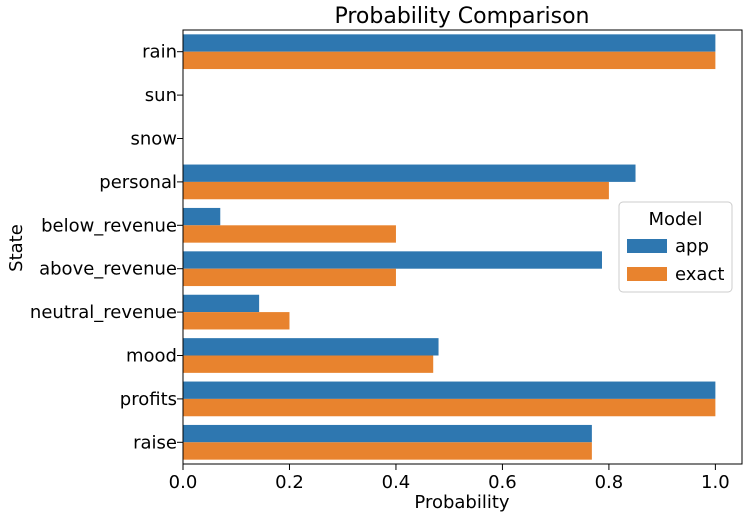  I want to click on legend-label-exact: exact, so click(699, 274).